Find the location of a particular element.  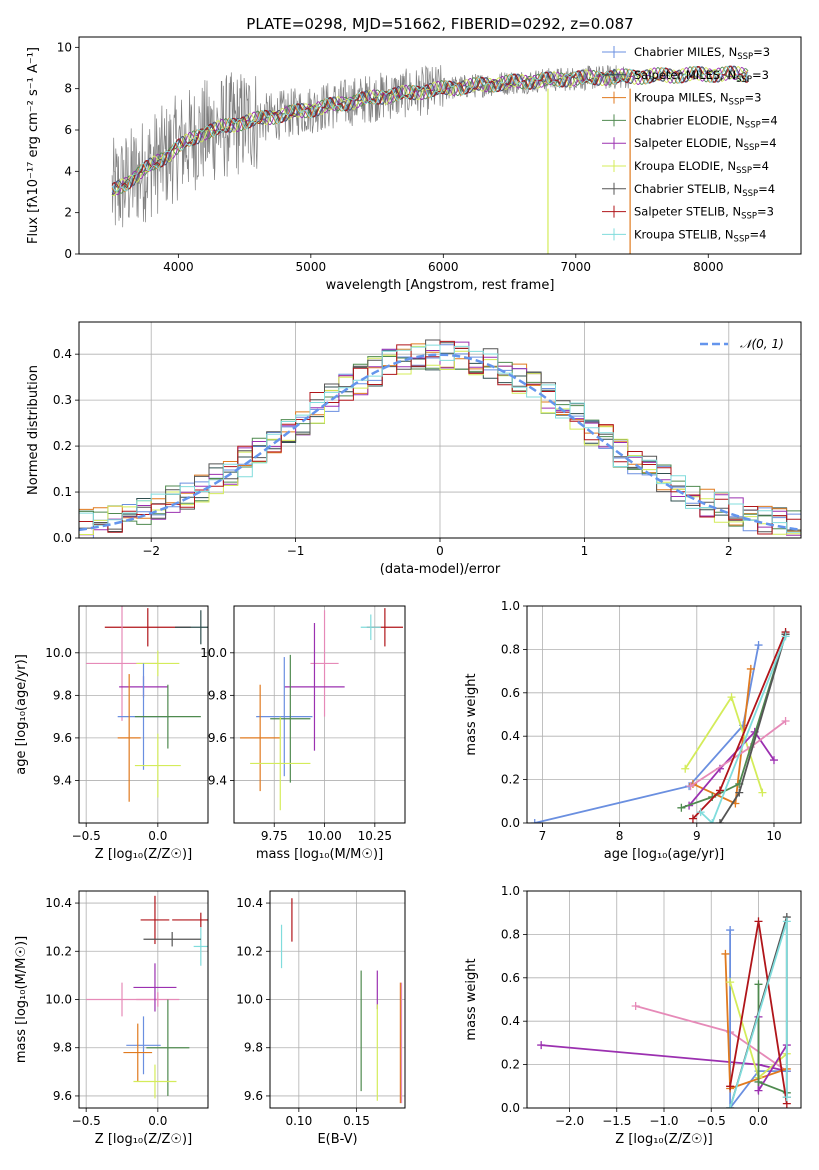

legend-entry: 𝒩(0, 1) is located at coordinates (762, 344).